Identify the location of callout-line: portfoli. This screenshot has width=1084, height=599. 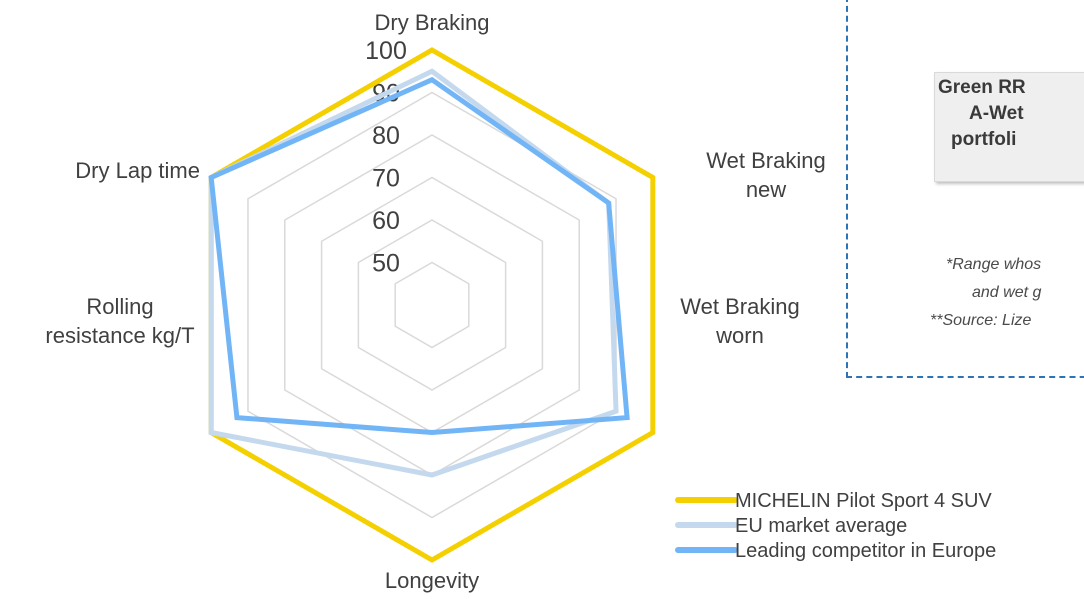
(984, 139).